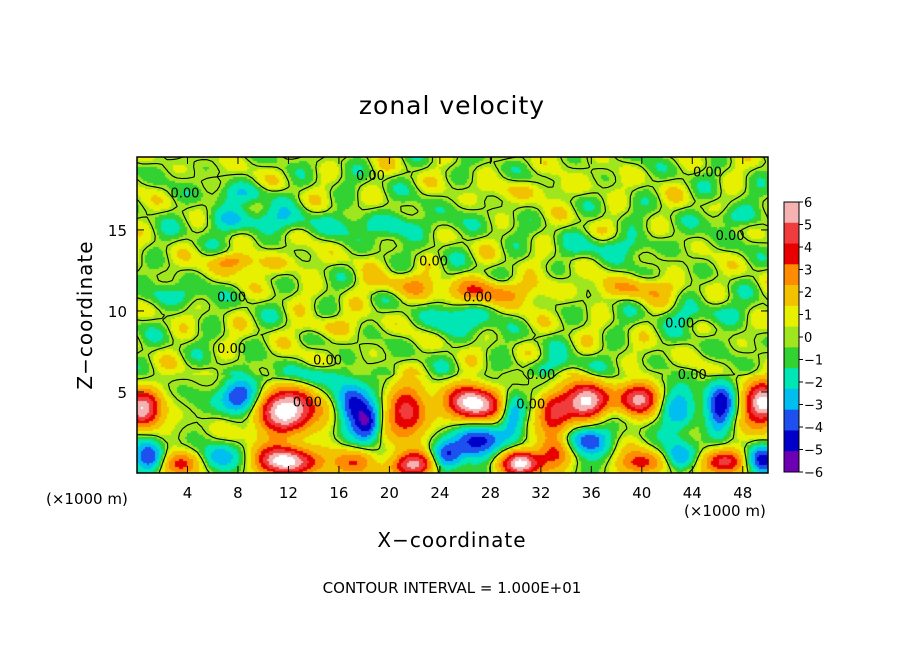 Image resolution: width=904 pixels, height=654 pixels. I want to click on y-tick-label: 5, so click(122, 393).